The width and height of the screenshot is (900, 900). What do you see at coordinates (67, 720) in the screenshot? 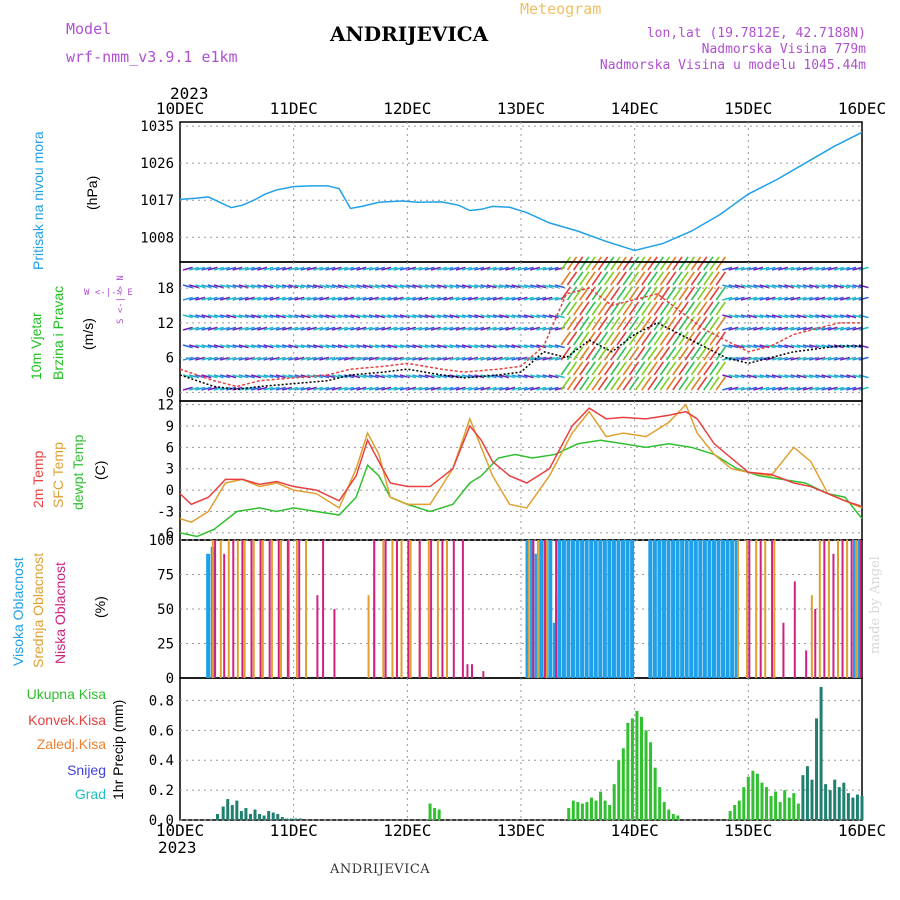
I see `conv-precip-label: Konvek.Kisa` at bounding box center [67, 720].